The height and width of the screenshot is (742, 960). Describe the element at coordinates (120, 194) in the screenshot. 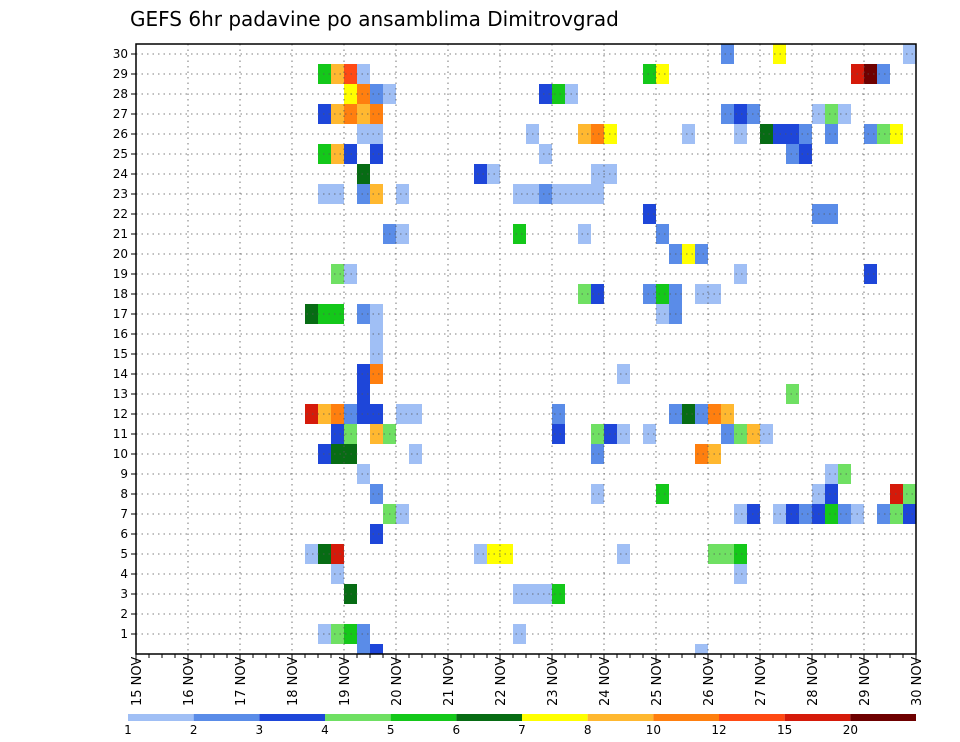

I see `y-tick-label: 23` at that location.